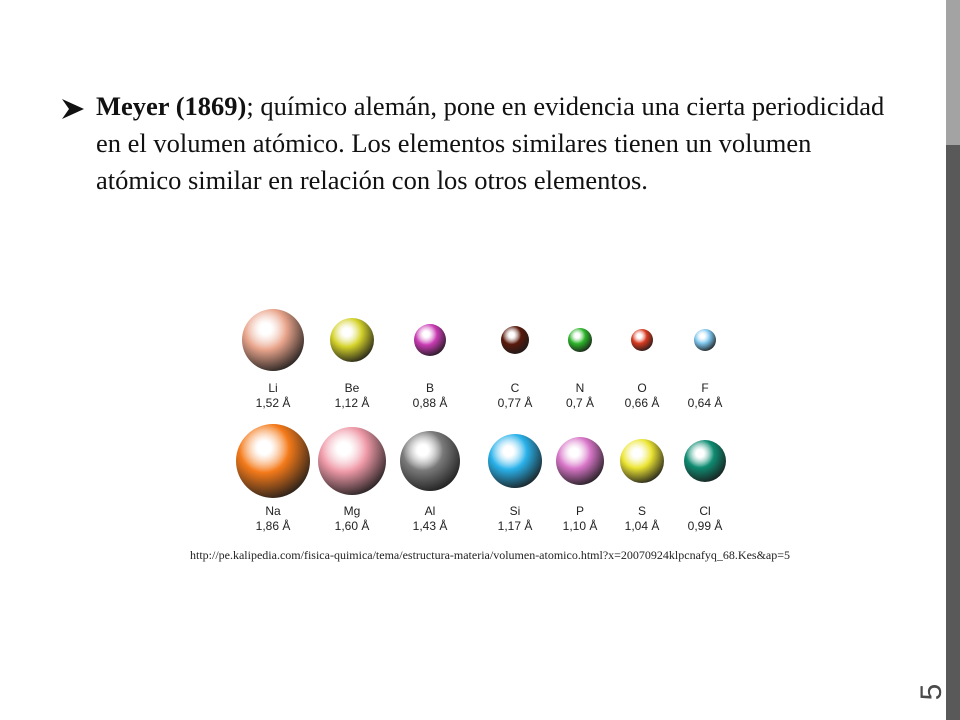 This screenshot has width=960, height=720. What do you see at coordinates (430, 340) in the screenshot?
I see `atom-sphere-b` at bounding box center [430, 340].